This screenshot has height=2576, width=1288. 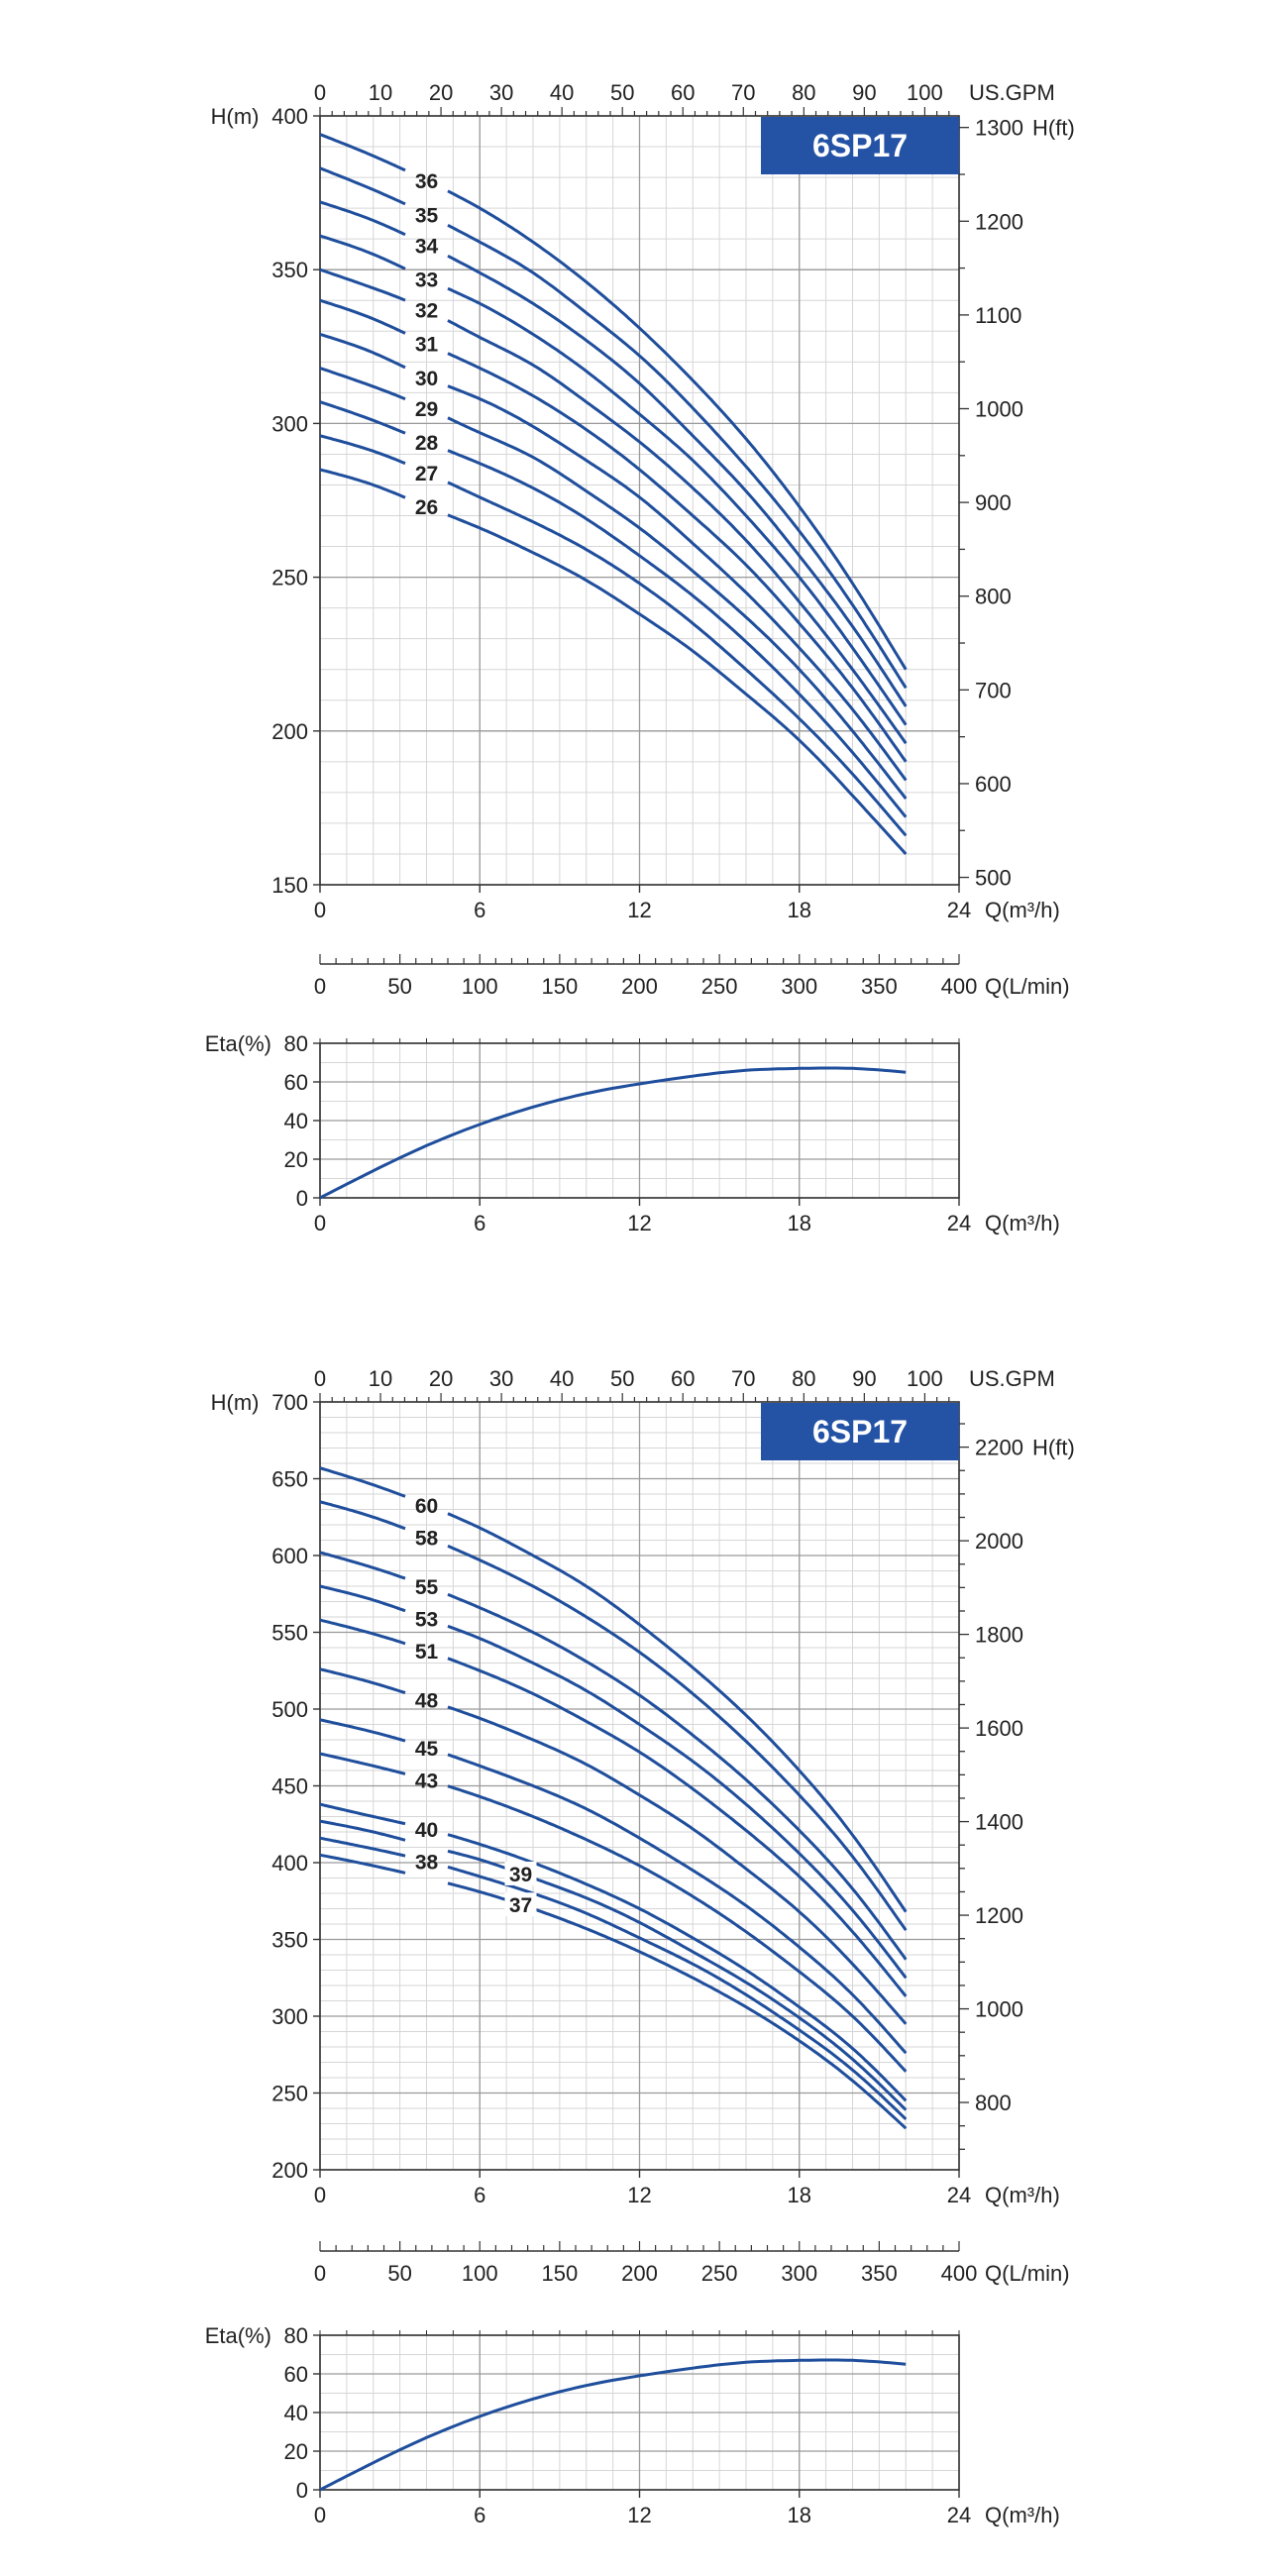 I want to click on series-label-45: 45, so click(x=427, y=1749).